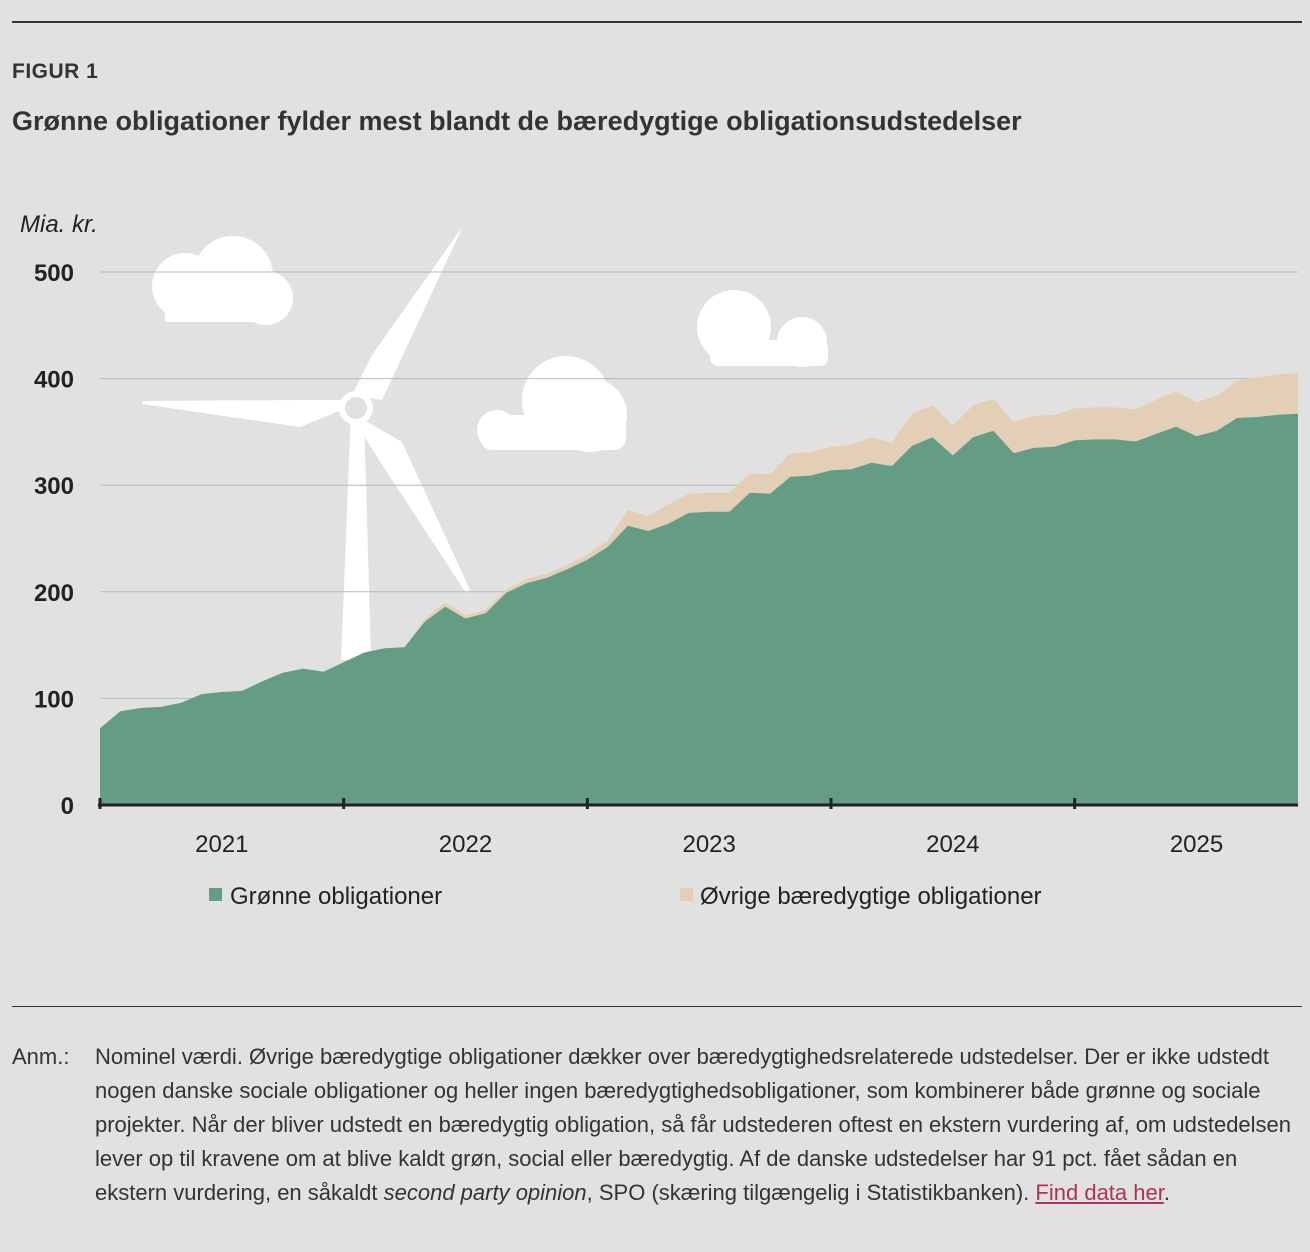  What do you see at coordinates (41, 1056) in the screenshot?
I see `note-prefix: Anm.:` at bounding box center [41, 1056].